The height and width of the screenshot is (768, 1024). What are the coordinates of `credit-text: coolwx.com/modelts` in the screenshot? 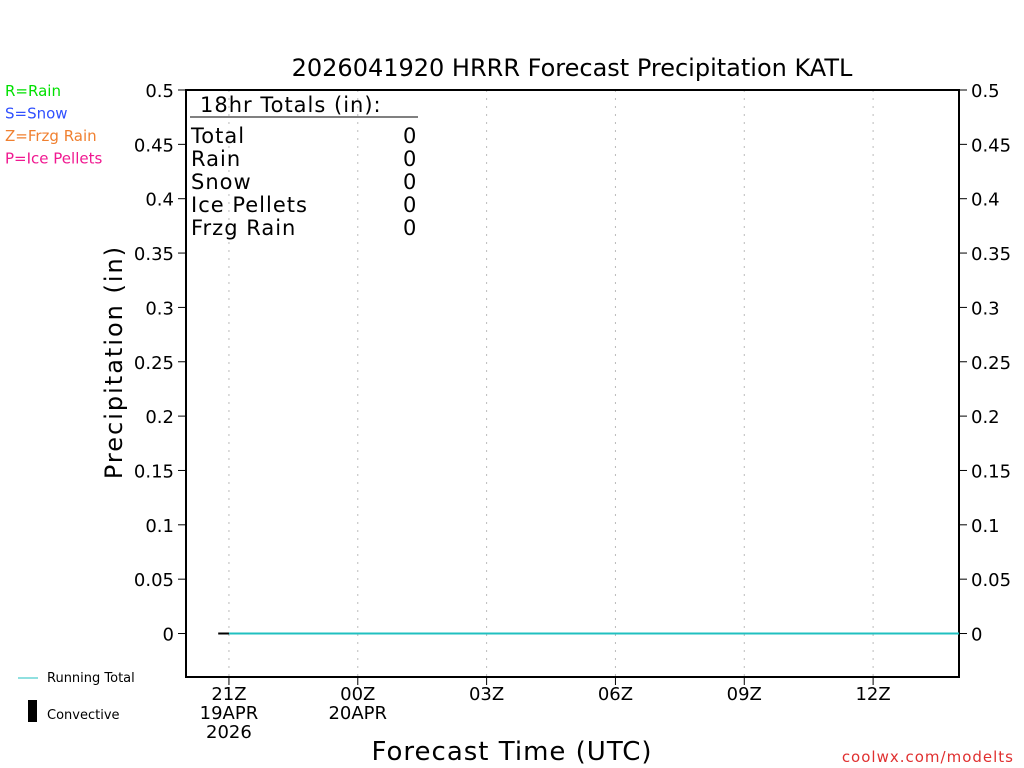 It's located at (928, 757).